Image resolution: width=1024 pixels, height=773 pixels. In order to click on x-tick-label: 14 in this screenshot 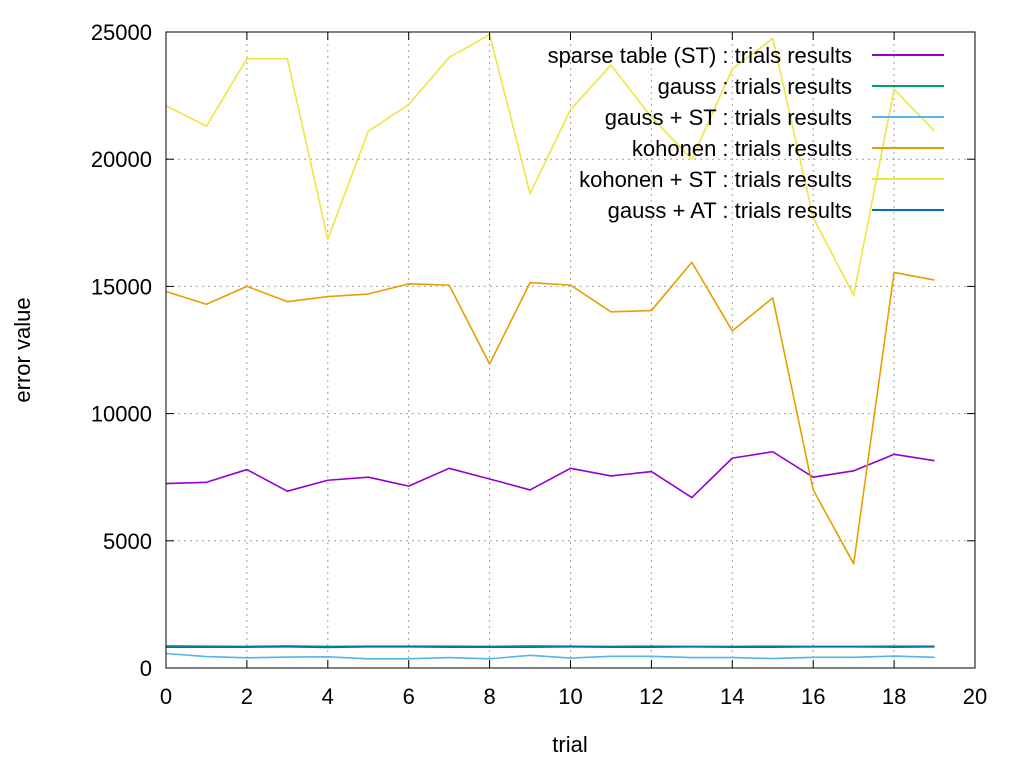, I will do `click(732, 696)`.